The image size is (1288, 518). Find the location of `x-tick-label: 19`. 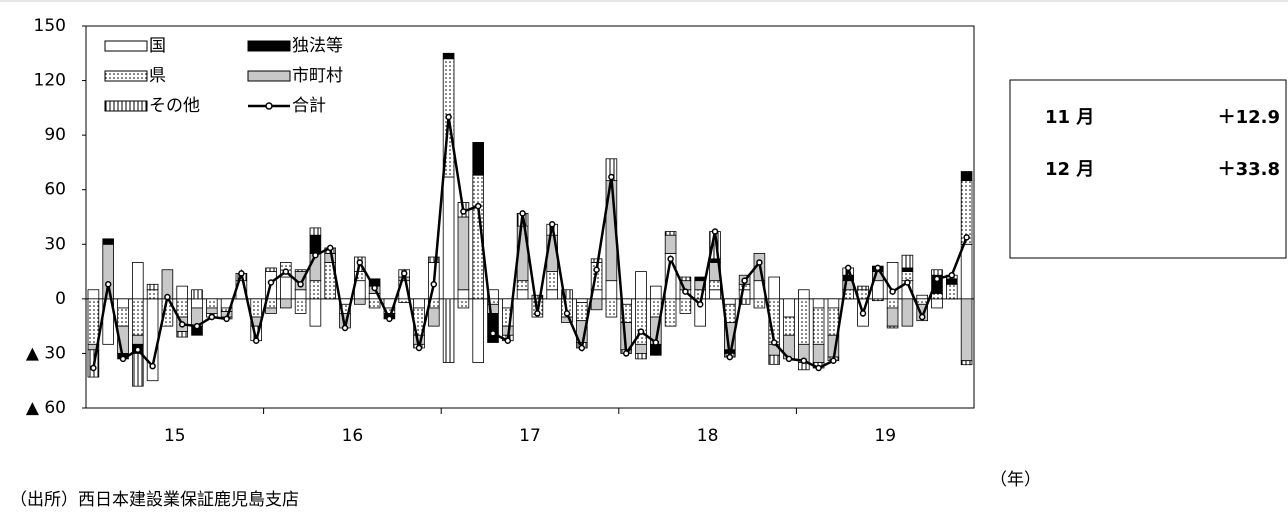

x-tick-label: 19 is located at coordinates (885, 436).